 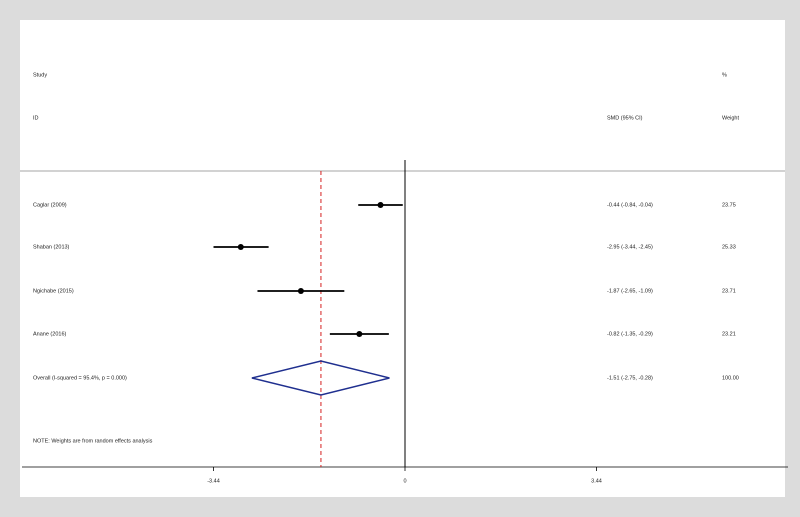 I want to click on effect-label: -1.87 (-2.65, -1.09), so click(x=630, y=291).